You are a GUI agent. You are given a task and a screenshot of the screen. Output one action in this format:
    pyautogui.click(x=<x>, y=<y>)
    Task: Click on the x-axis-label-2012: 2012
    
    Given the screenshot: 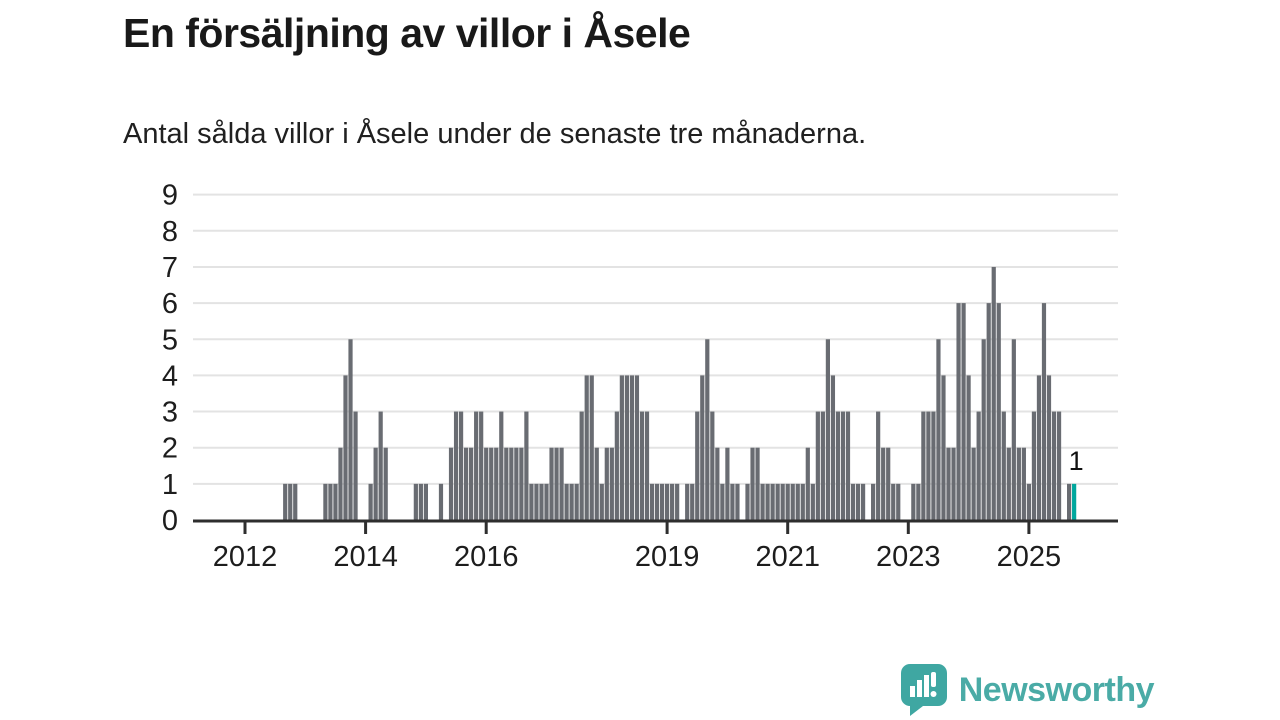 What is the action you would take?
    pyautogui.click(x=245, y=557)
    